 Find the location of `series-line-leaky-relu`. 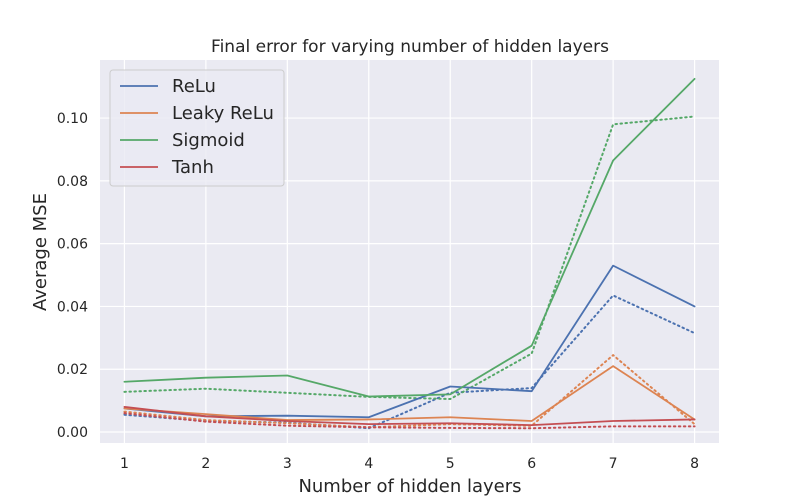

series-line-leaky-relu is located at coordinates (409, 393).